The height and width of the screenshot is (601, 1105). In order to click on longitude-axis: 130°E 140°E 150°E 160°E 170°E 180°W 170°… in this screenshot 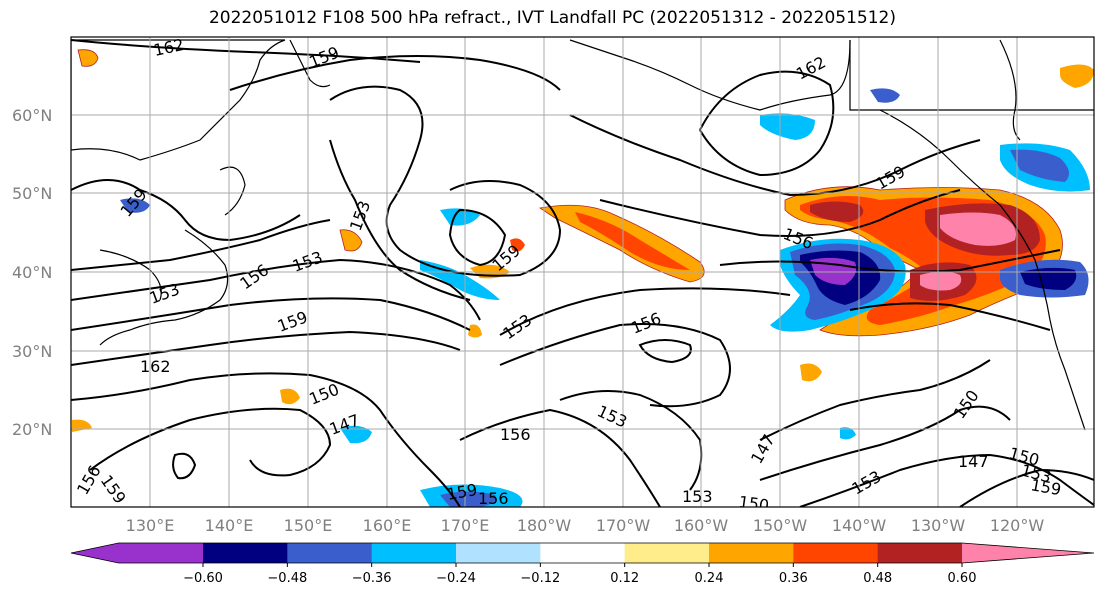, I will do `click(585, 525)`.